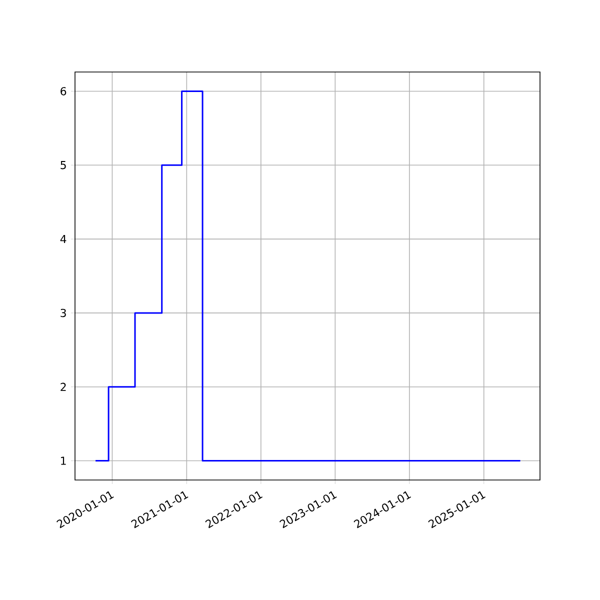 The image size is (600, 600). Describe the element at coordinates (63, 165) in the screenshot. I see `y-tick-label: 5` at that location.